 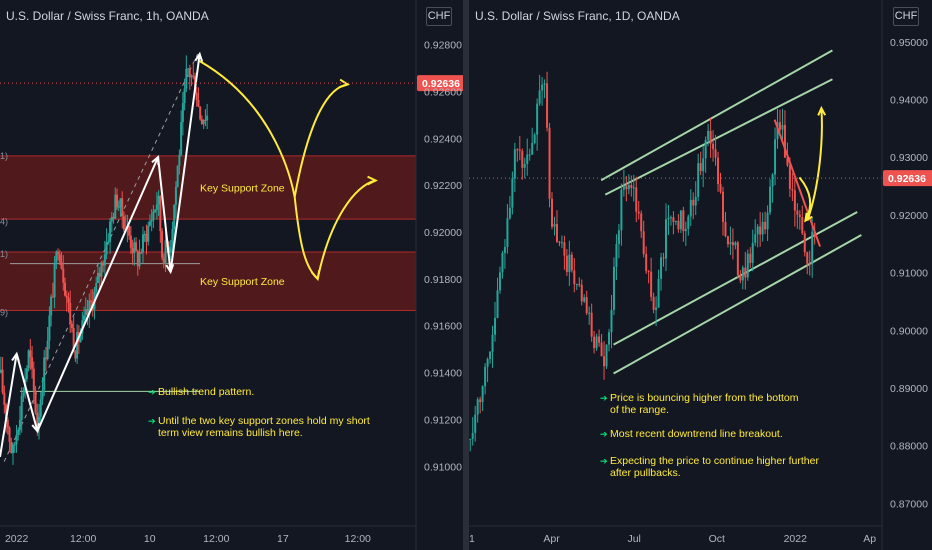 I want to click on projection-arrow-head, so click(x=372, y=180).